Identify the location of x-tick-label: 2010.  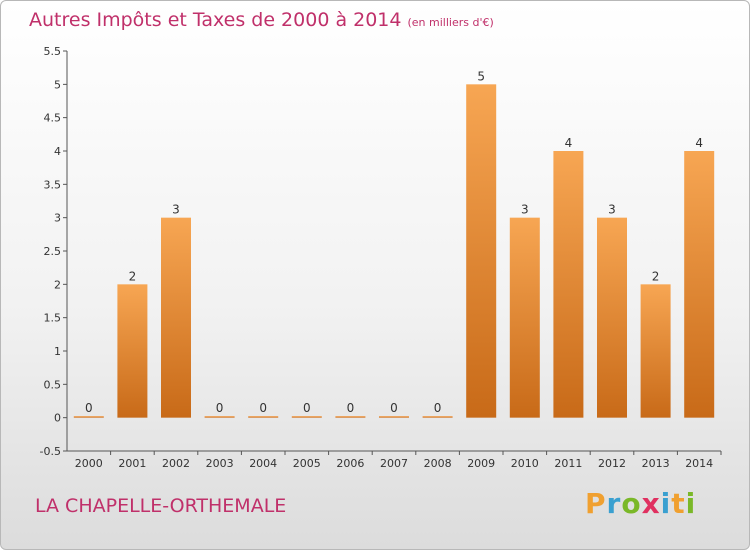
(525, 463).